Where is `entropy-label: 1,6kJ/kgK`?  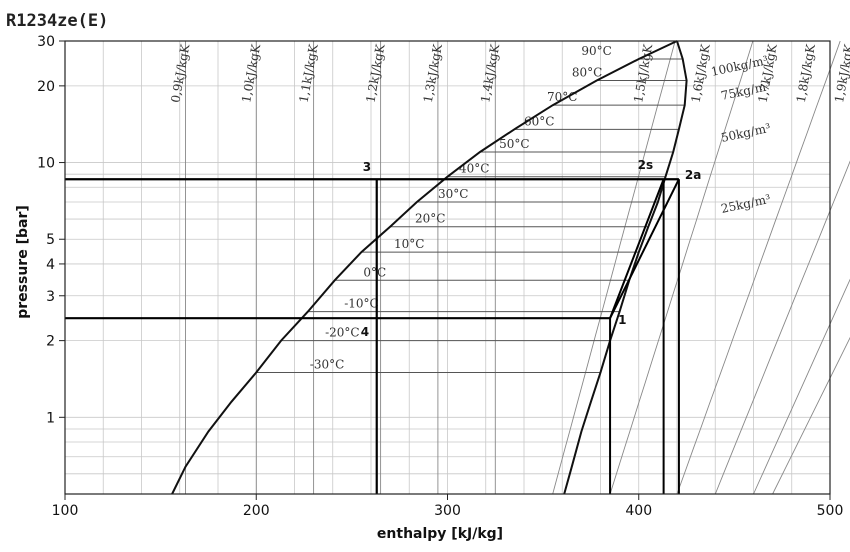 entropy-label: 1,6kJ/kgK is located at coordinates (701, 73).